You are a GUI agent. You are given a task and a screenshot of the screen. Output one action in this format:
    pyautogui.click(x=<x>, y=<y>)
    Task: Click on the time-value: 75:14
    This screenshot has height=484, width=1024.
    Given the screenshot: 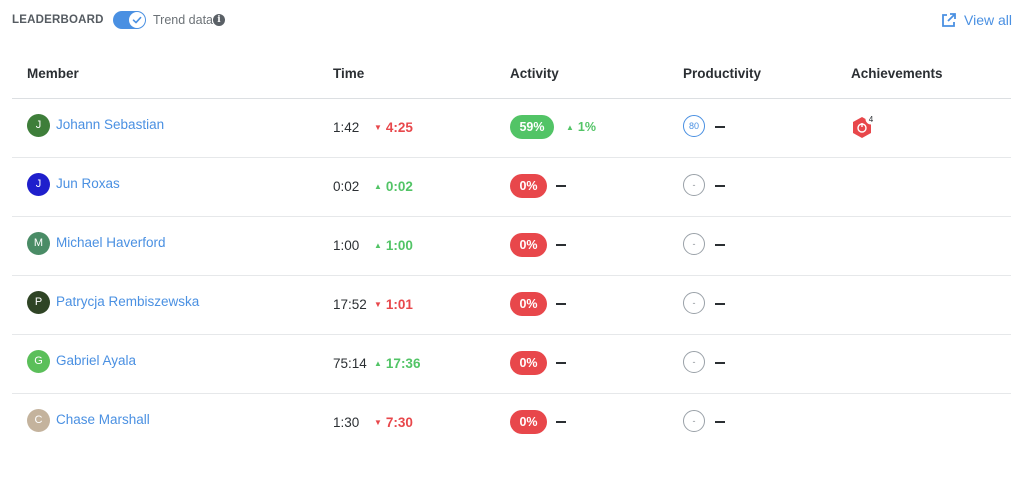 What is the action you would take?
    pyautogui.click(x=350, y=363)
    